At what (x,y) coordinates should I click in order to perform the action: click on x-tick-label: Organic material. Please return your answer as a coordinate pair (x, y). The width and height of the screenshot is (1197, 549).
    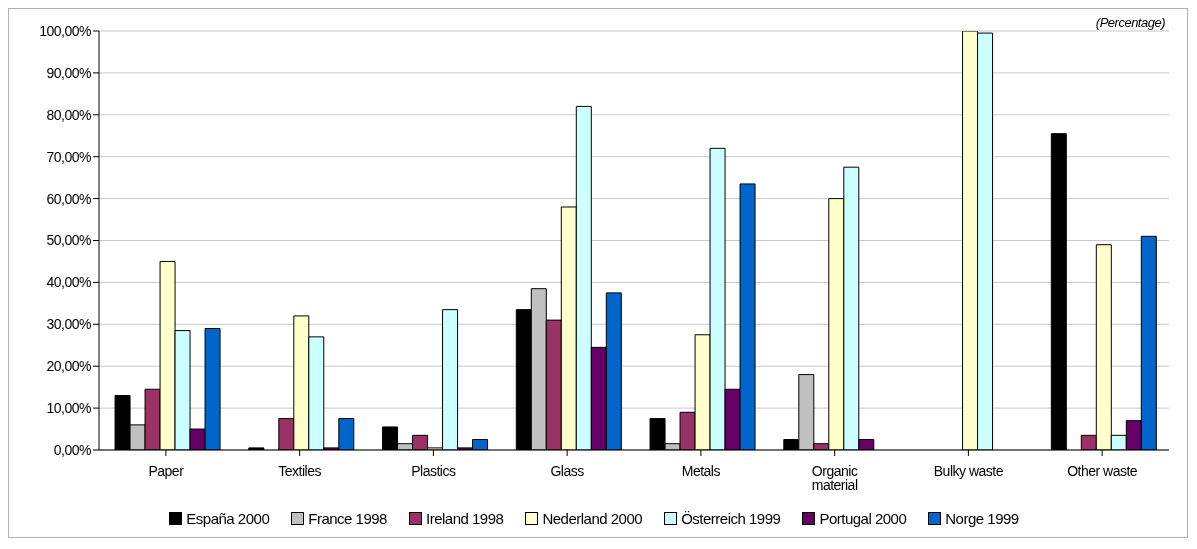
    Looking at the image, I should click on (834, 477).